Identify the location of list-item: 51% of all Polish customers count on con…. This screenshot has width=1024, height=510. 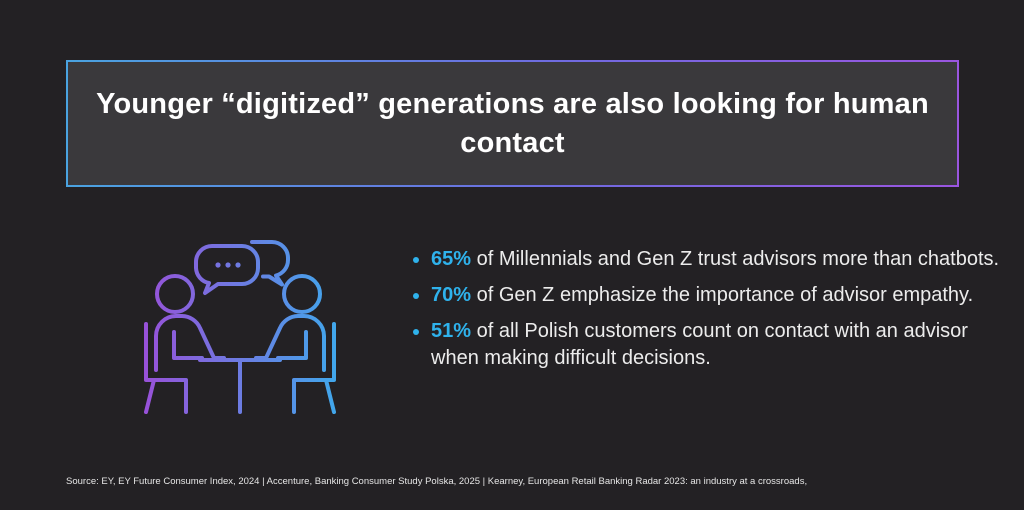
(712, 345).